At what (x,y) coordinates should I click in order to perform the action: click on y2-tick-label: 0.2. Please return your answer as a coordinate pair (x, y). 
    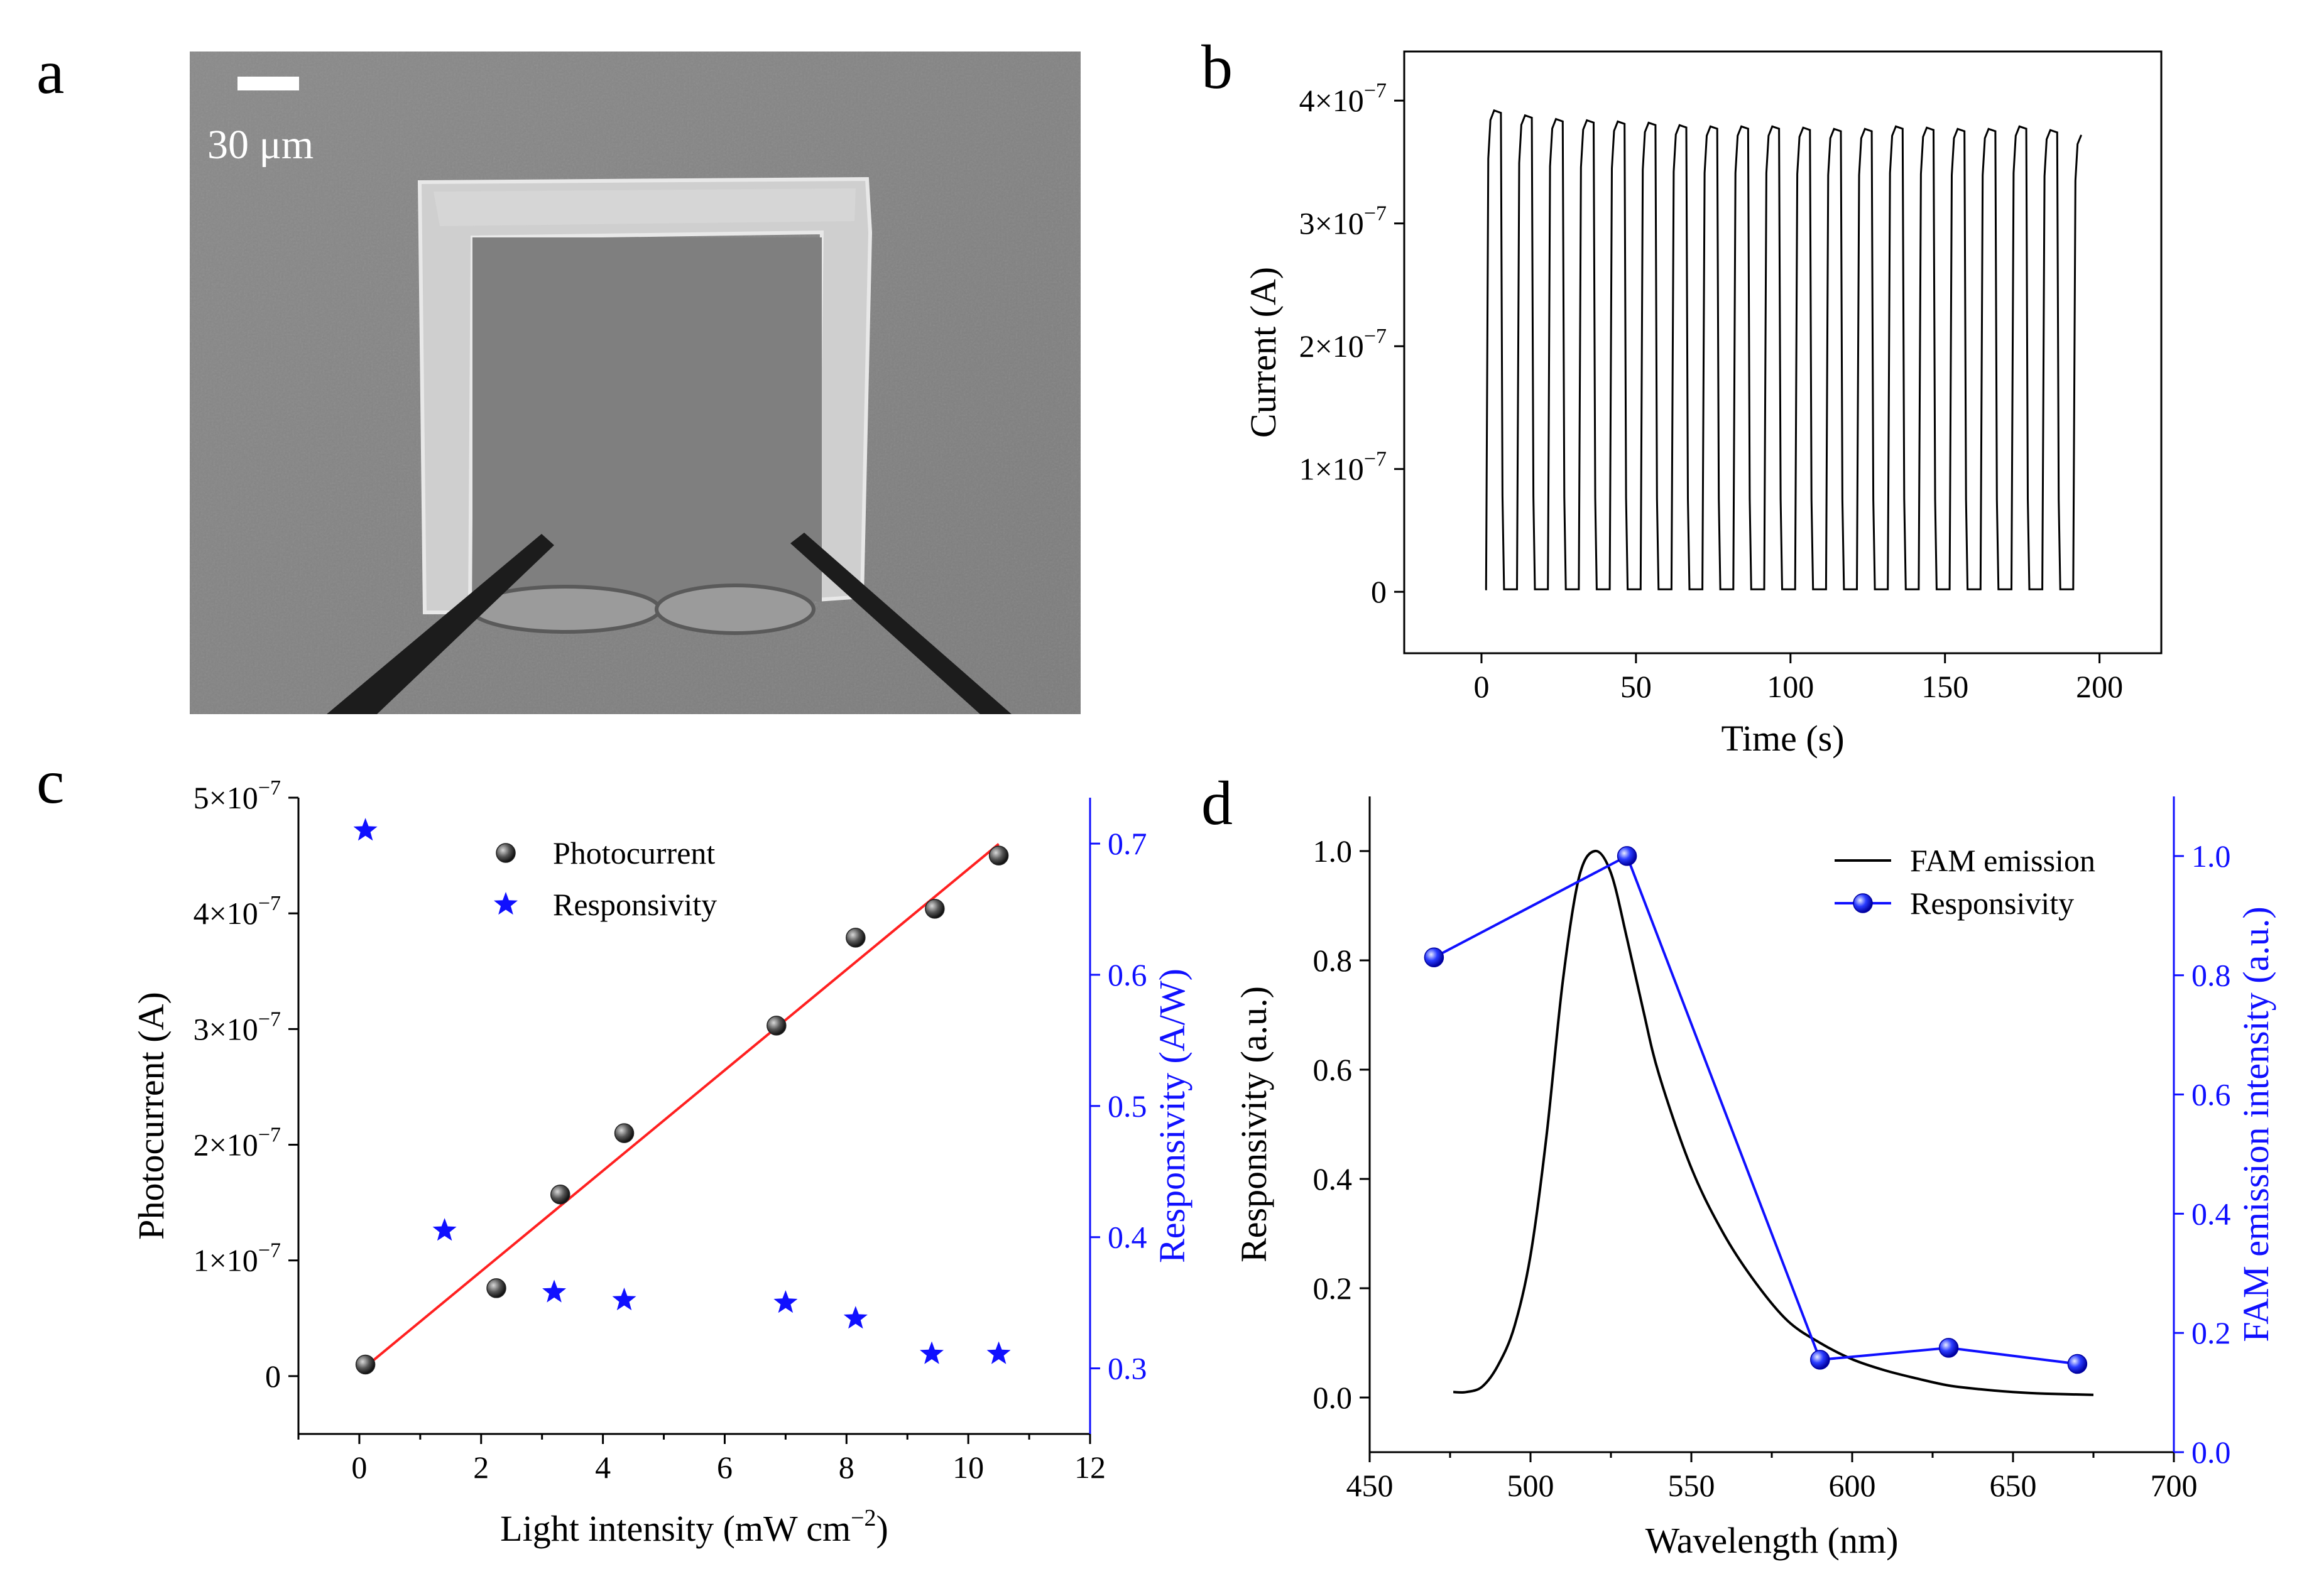
    Looking at the image, I should click on (2211, 1332).